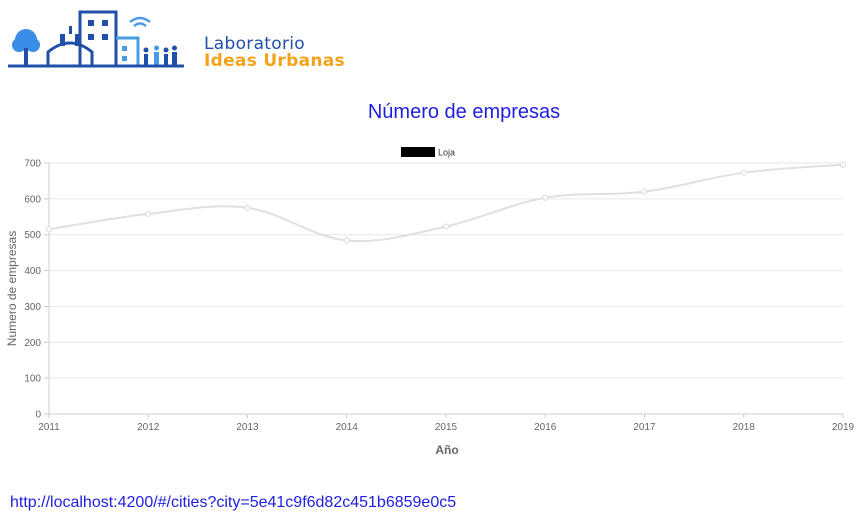 The image size is (856, 520). Describe the element at coordinates (418, 152) in the screenshot. I see `legend-swatch` at that location.